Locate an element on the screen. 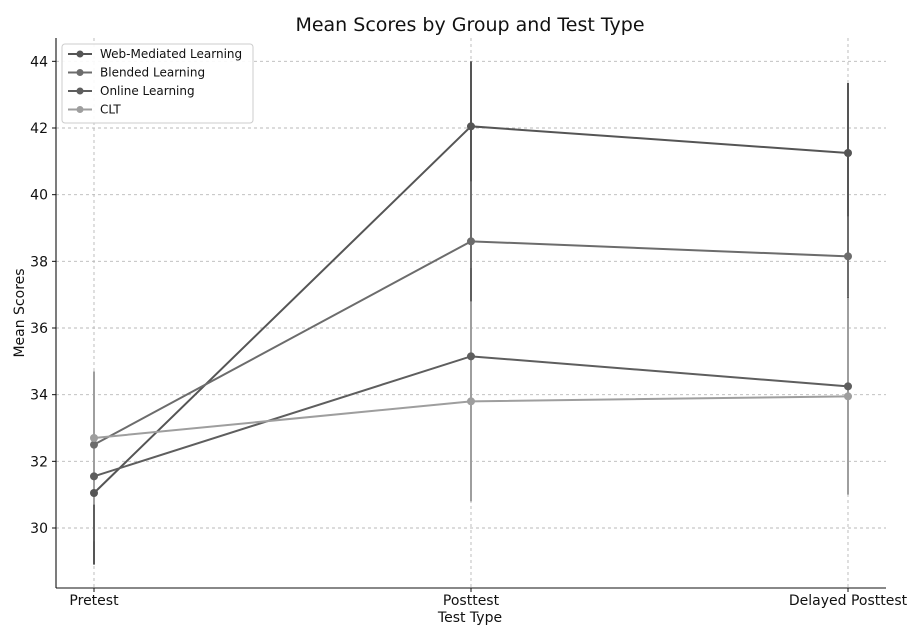 The height and width of the screenshot is (627, 912). x-tick-label: Posttest is located at coordinates (471, 601).